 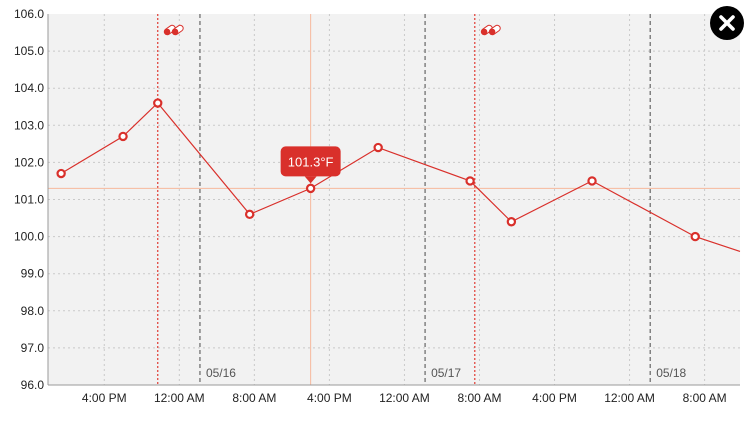 I want to click on close-button, so click(x=727, y=23).